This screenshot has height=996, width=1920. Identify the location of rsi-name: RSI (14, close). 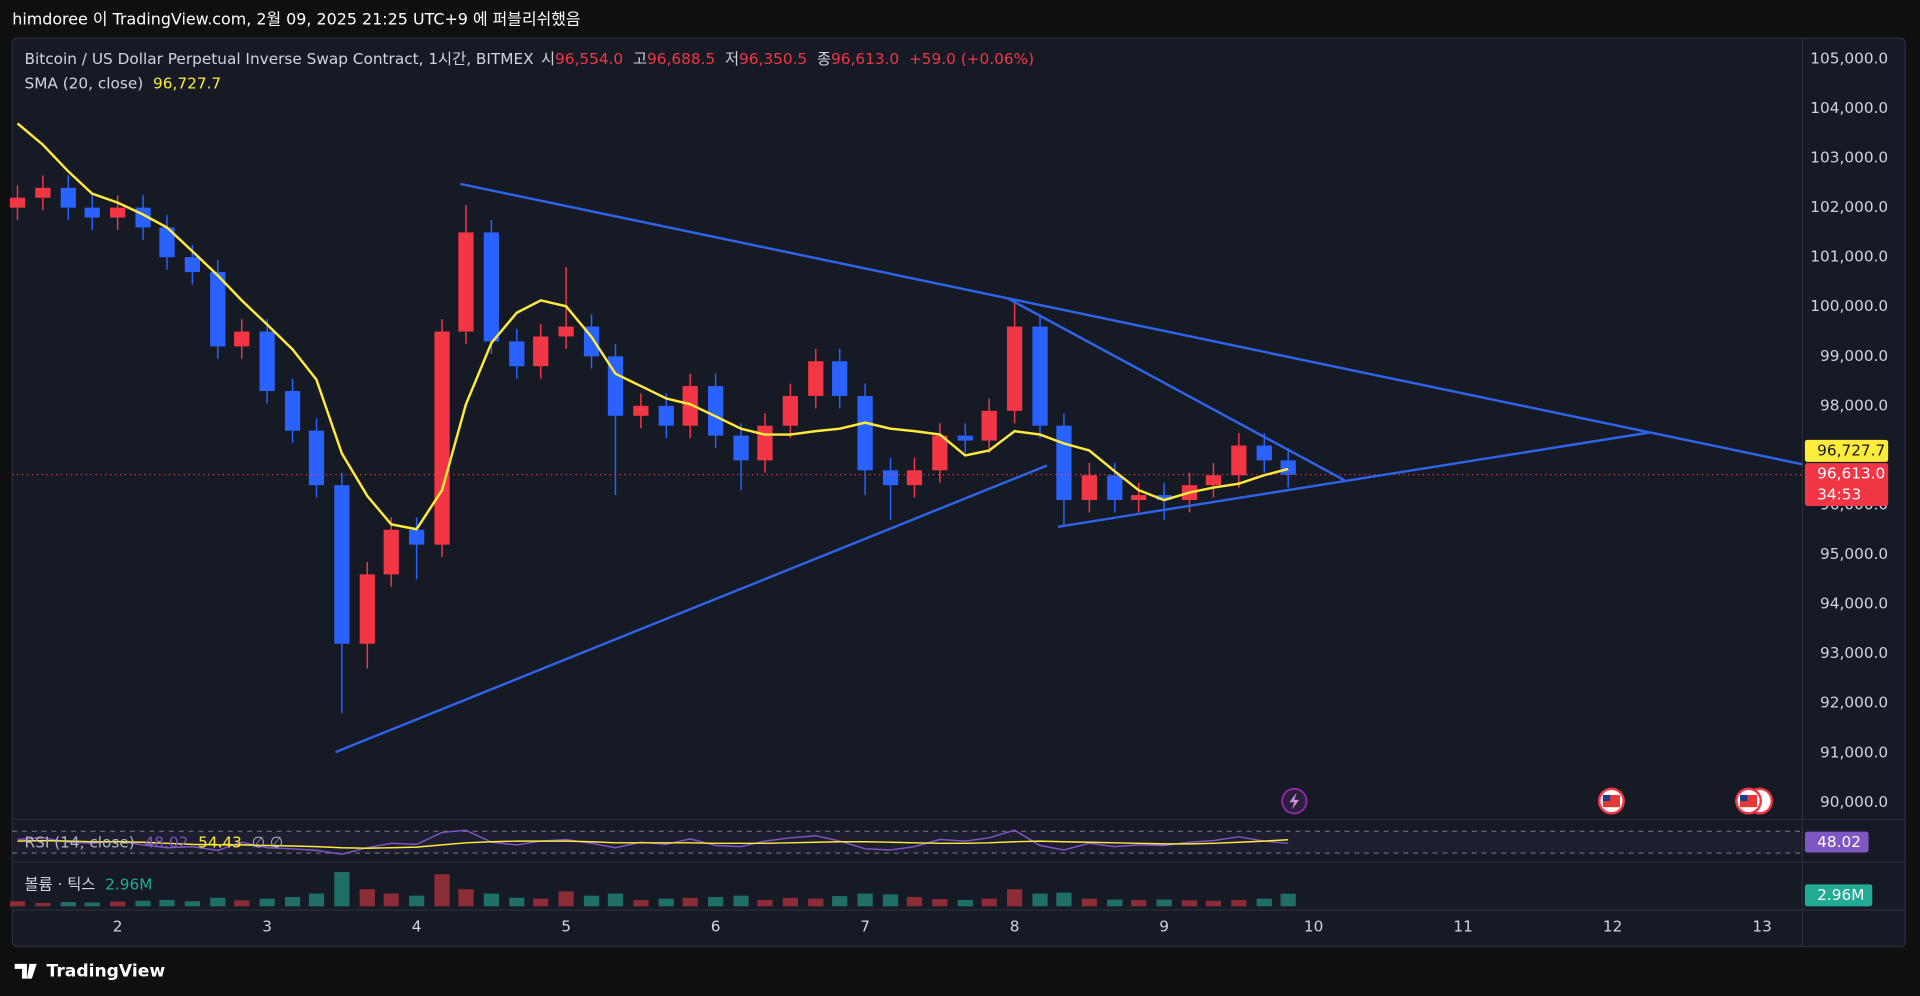
(79, 842).